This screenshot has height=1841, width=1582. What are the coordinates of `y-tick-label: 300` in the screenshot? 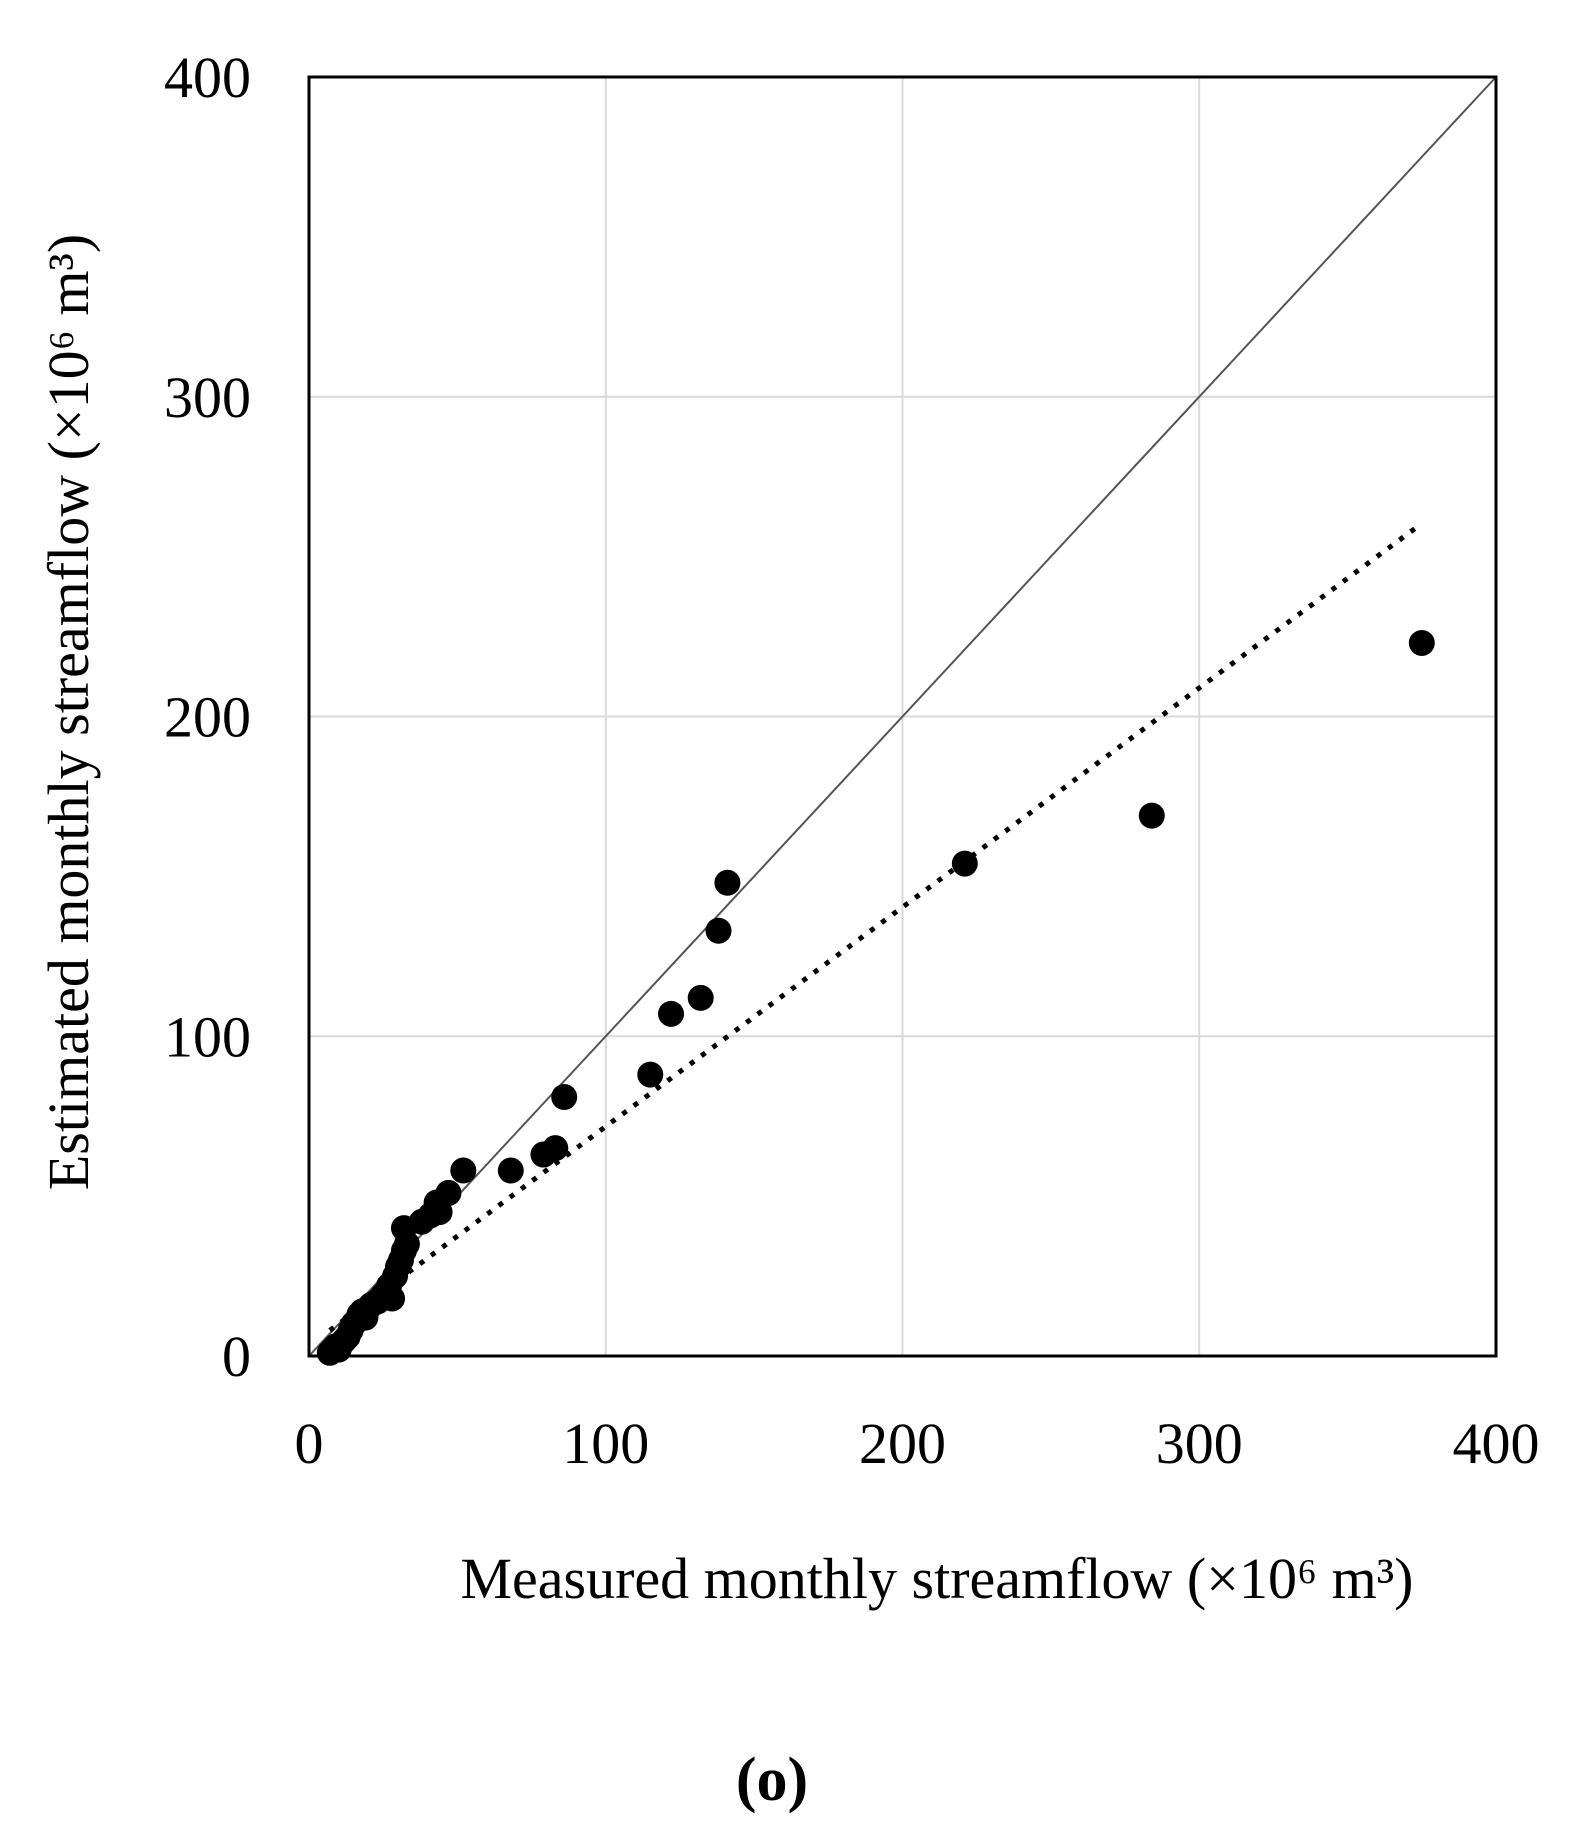 It's located at (207, 397).